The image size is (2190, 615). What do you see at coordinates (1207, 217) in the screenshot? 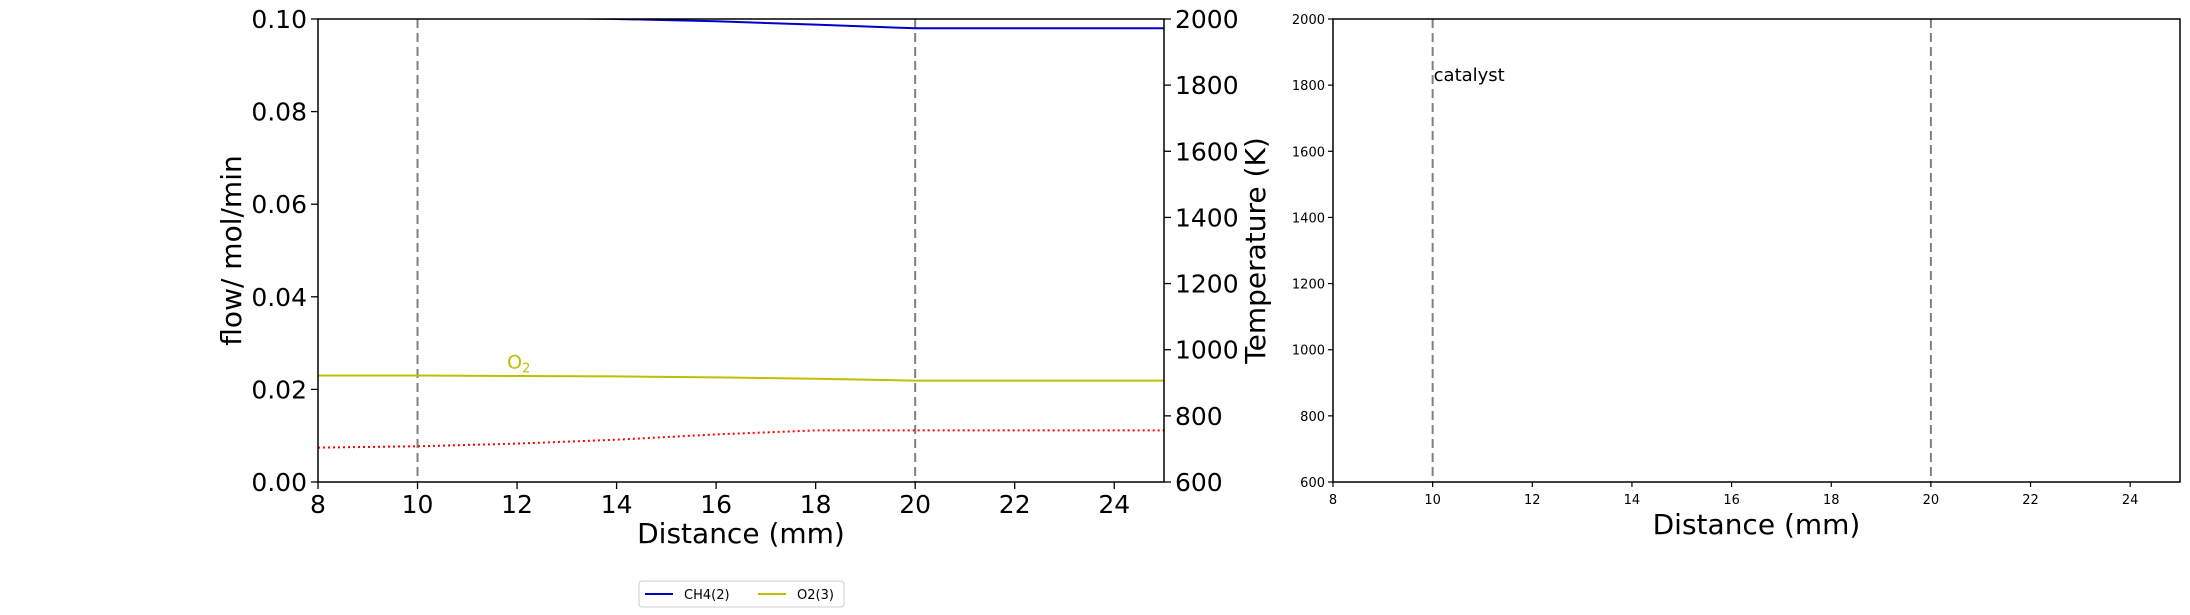
I see `y2-tick-label: 1400` at bounding box center [1207, 217].